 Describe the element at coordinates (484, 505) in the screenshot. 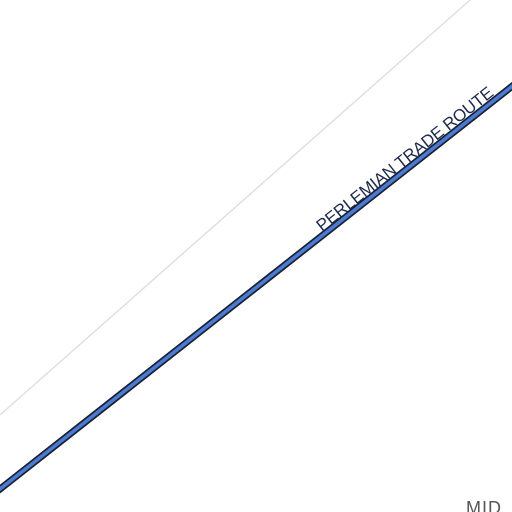

I see `region-label: MID` at that location.